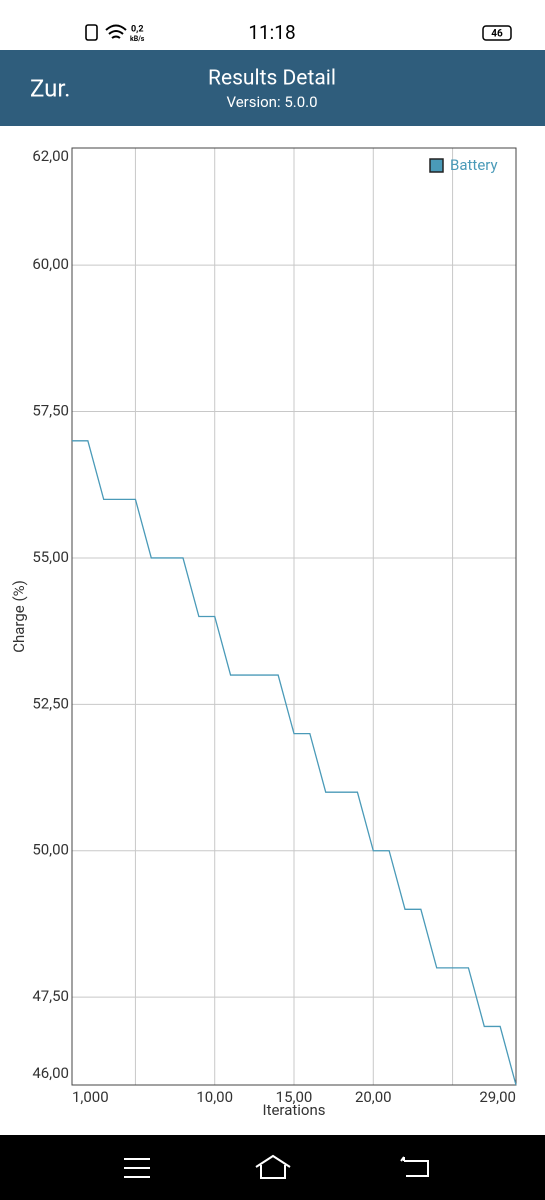 The image size is (545, 1200). Describe the element at coordinates (91, 32) in the screenshot. I see `sim-icon` at that location.